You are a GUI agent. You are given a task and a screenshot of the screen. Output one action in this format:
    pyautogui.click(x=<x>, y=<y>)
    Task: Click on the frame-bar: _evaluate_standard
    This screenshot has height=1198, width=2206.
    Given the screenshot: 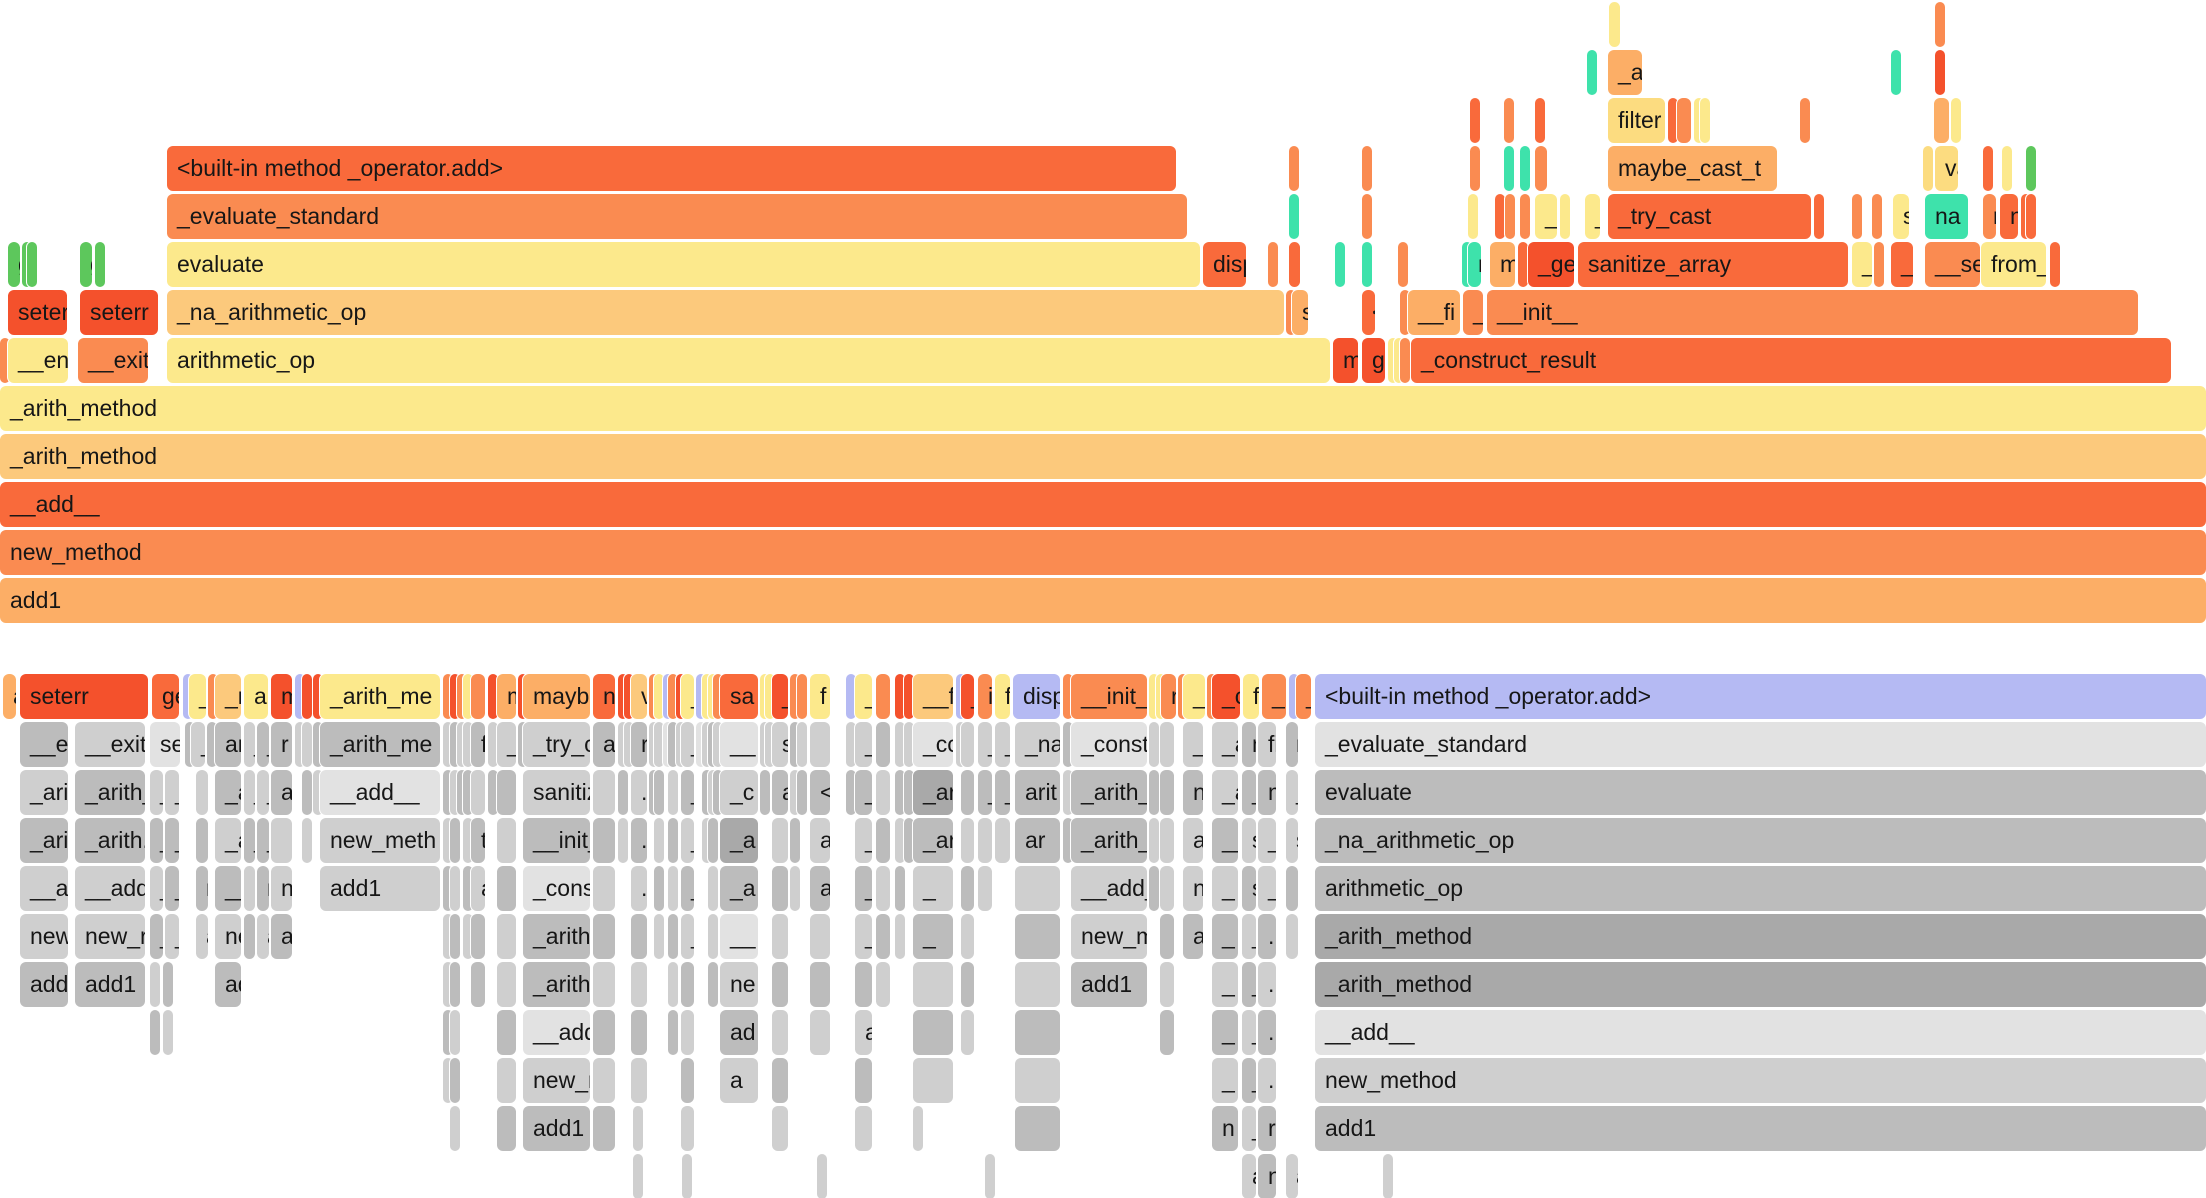 What is the action you would take?
    pyautogui.click(x=1760, y=744)
    